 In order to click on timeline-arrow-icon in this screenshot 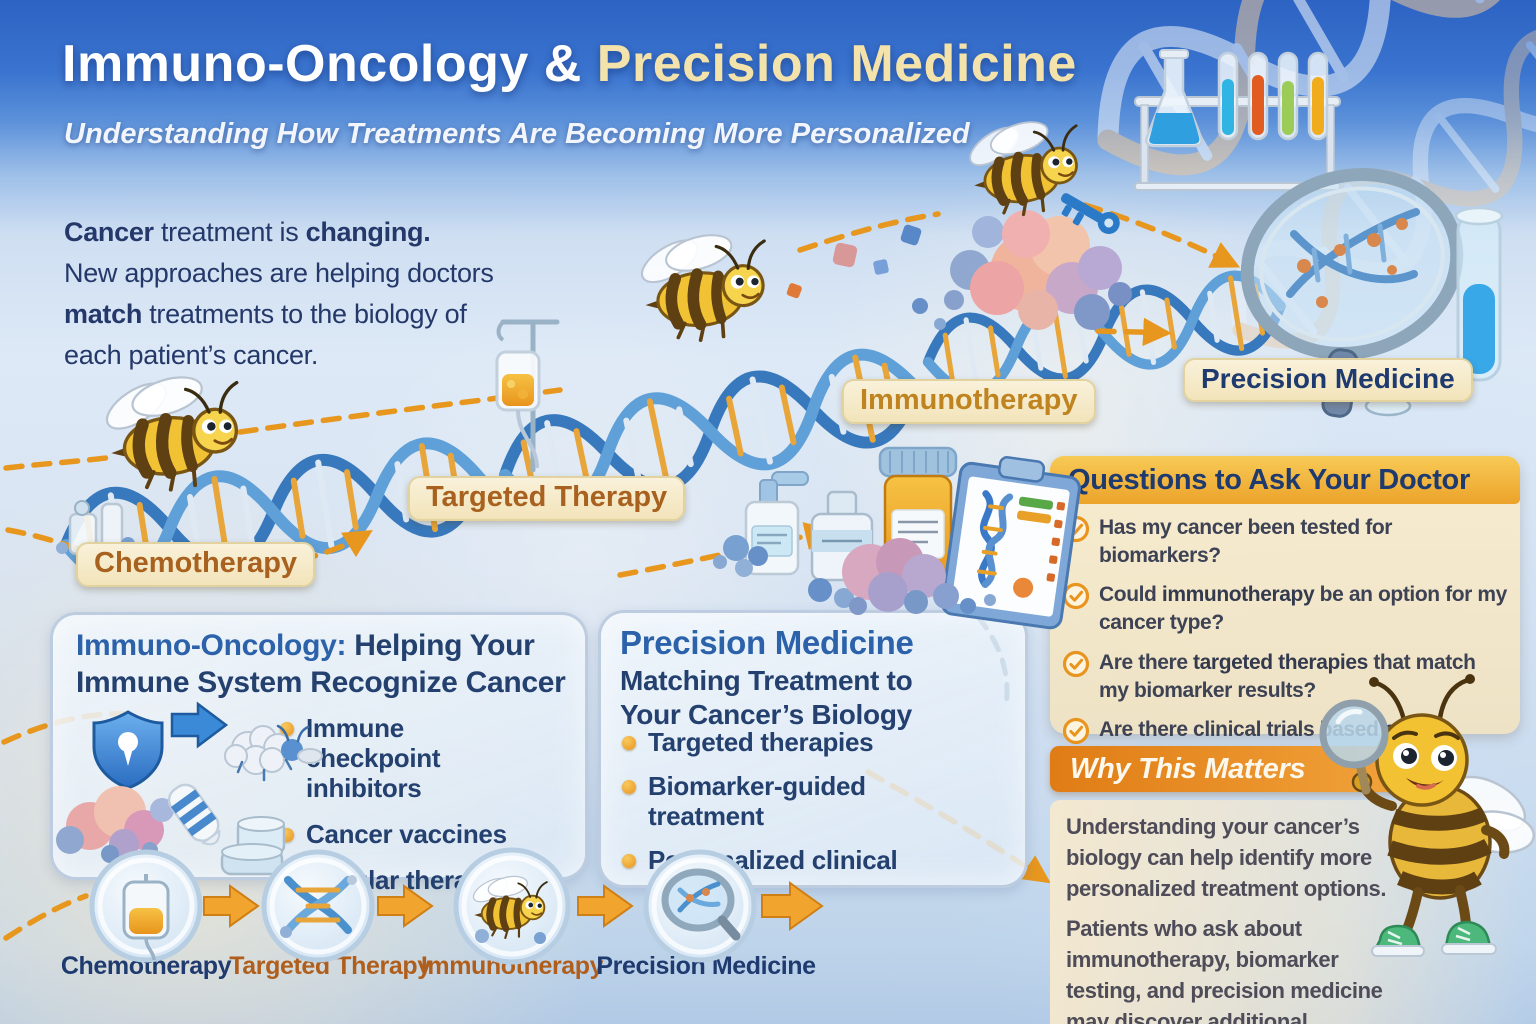, I will do `click(231, 906)`.